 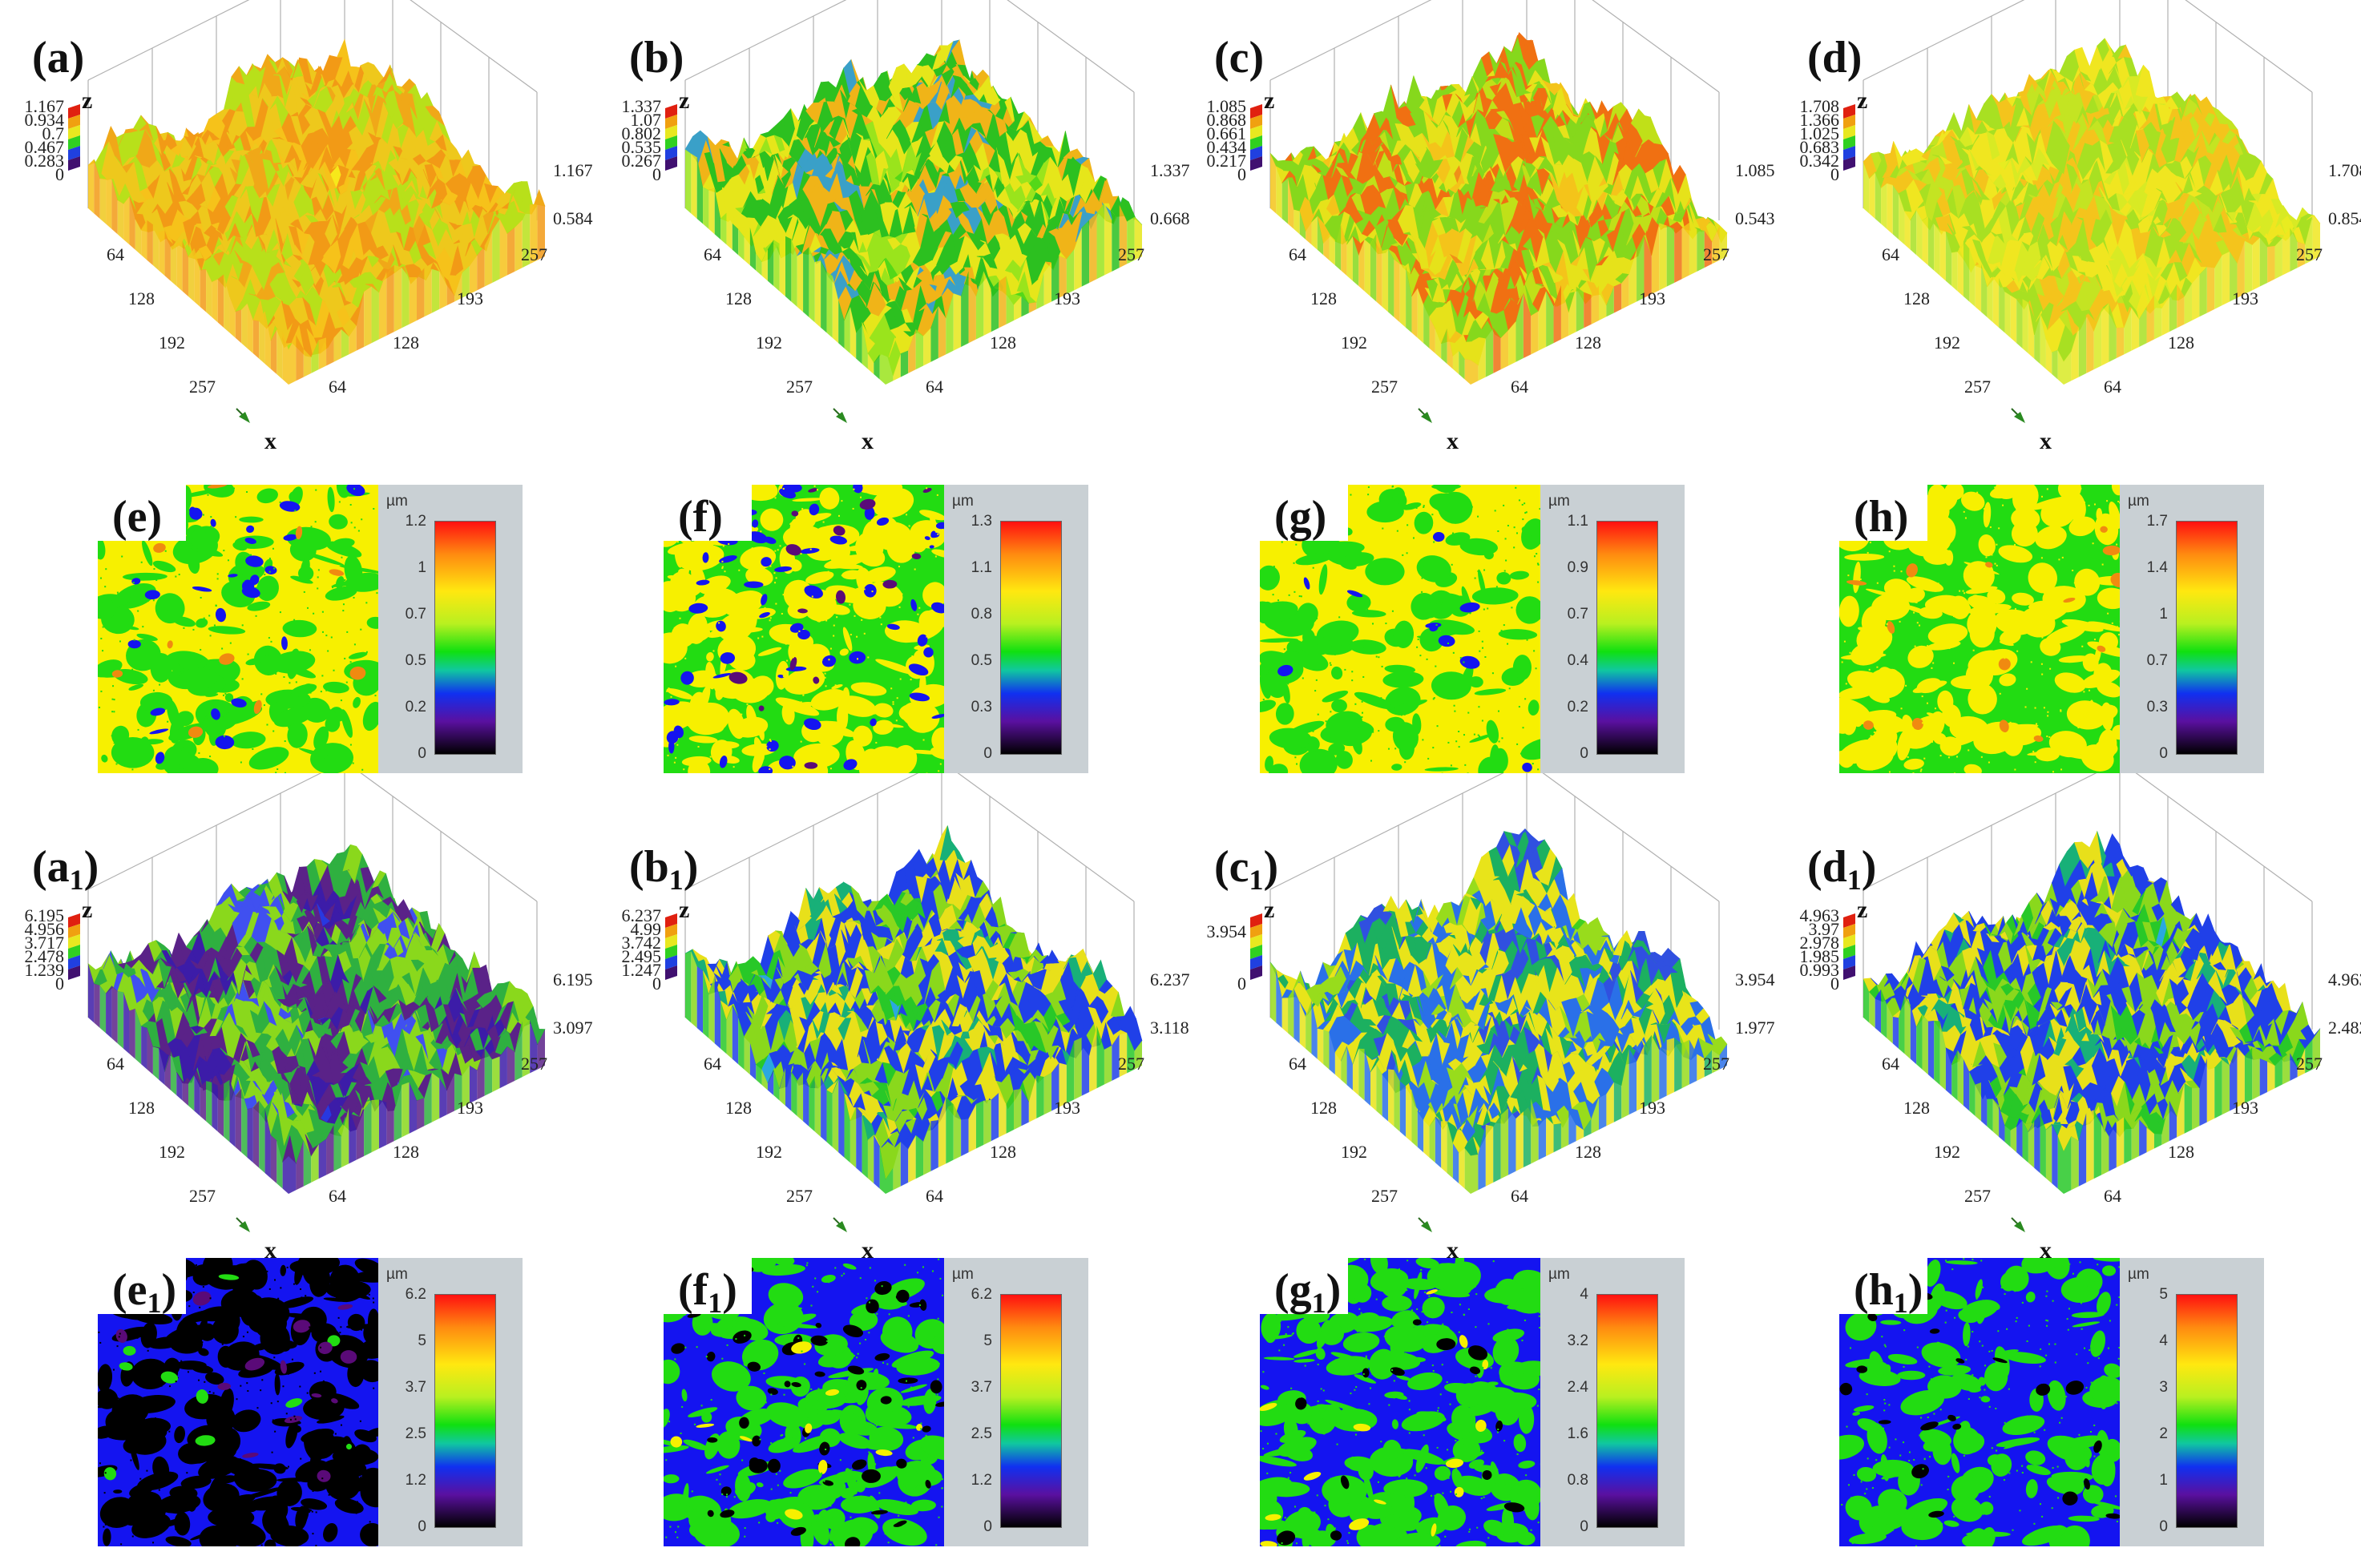 I want to click on colorbar-panel: µm 1.1 0.9 0.7 0.4 0.2 0, so click(x=1612, y=629).